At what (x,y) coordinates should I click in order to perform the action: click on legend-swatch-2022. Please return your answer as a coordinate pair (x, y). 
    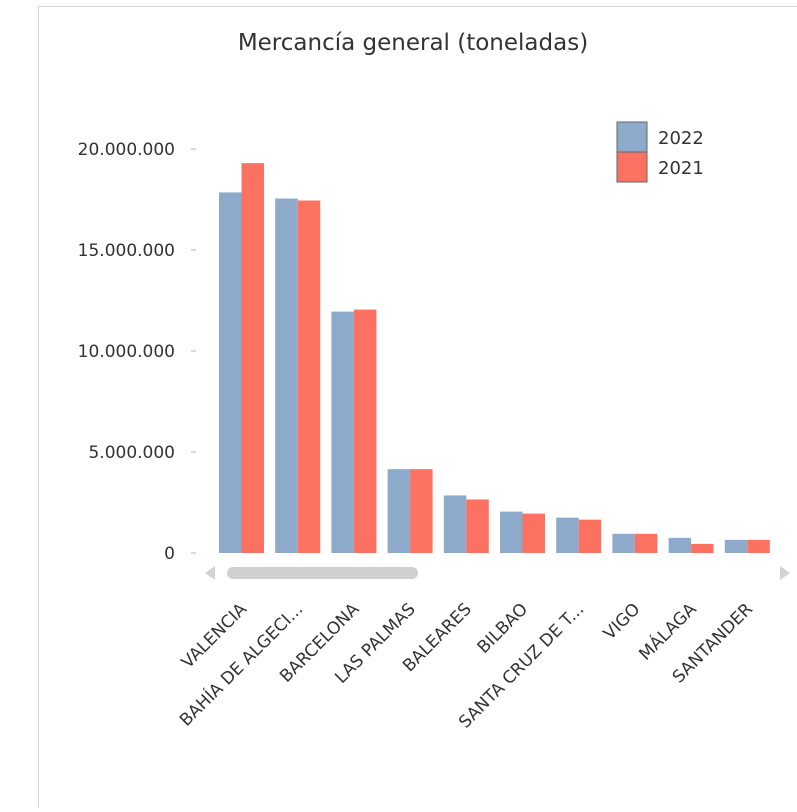
    Looking at the image, I should click on (632, 137).